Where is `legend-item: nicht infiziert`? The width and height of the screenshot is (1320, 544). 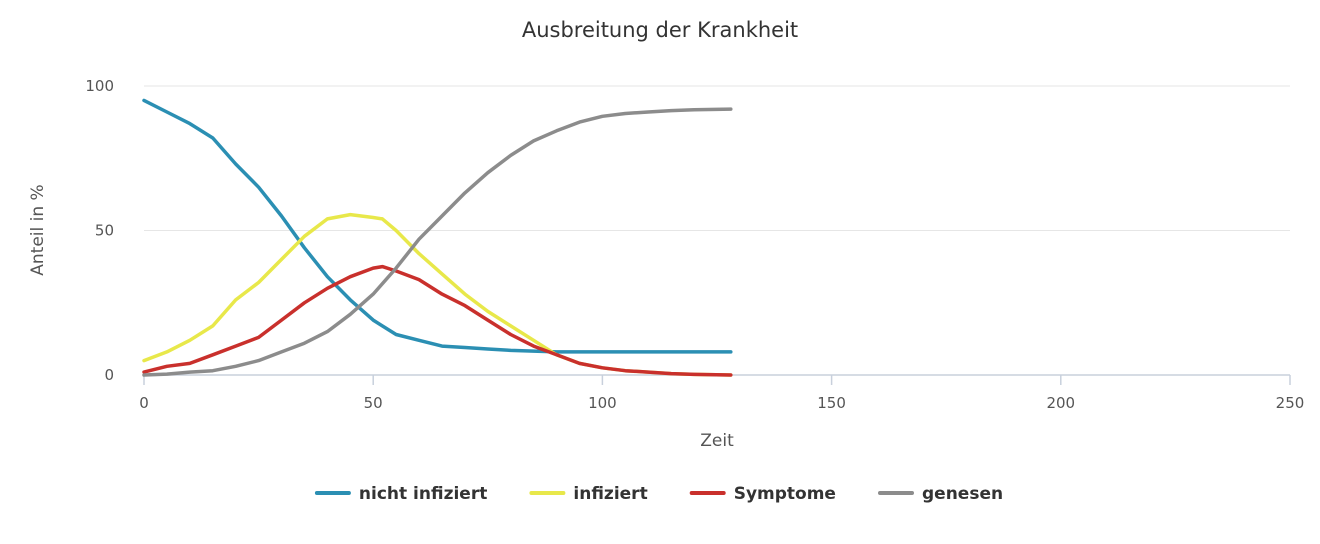 legend-item: nicht infiziert is located at coordinates (400, 494).